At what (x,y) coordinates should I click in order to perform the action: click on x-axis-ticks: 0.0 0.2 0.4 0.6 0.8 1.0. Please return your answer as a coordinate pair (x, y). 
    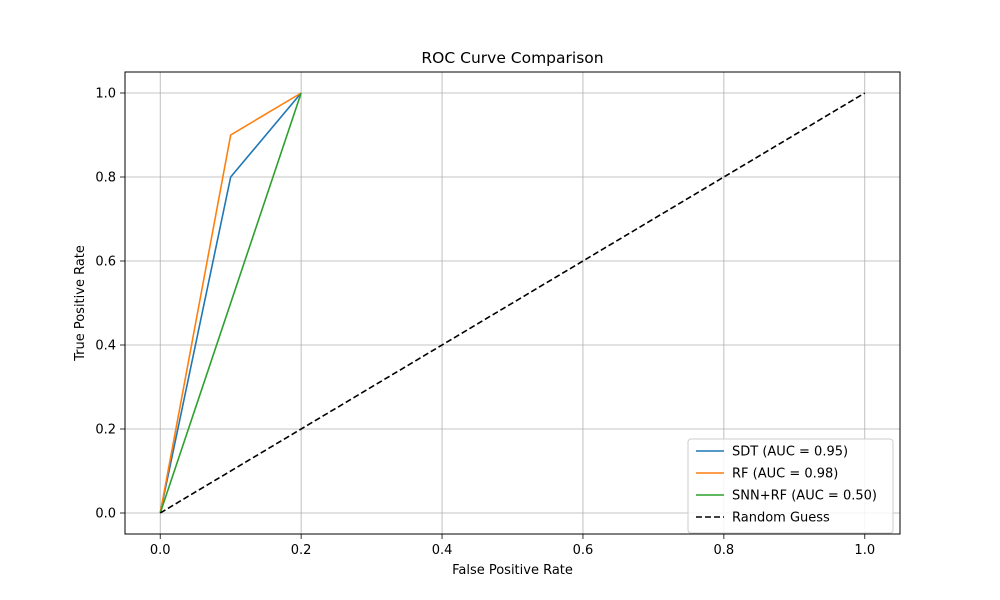
    Looking at the image, I should click on (512, 546).